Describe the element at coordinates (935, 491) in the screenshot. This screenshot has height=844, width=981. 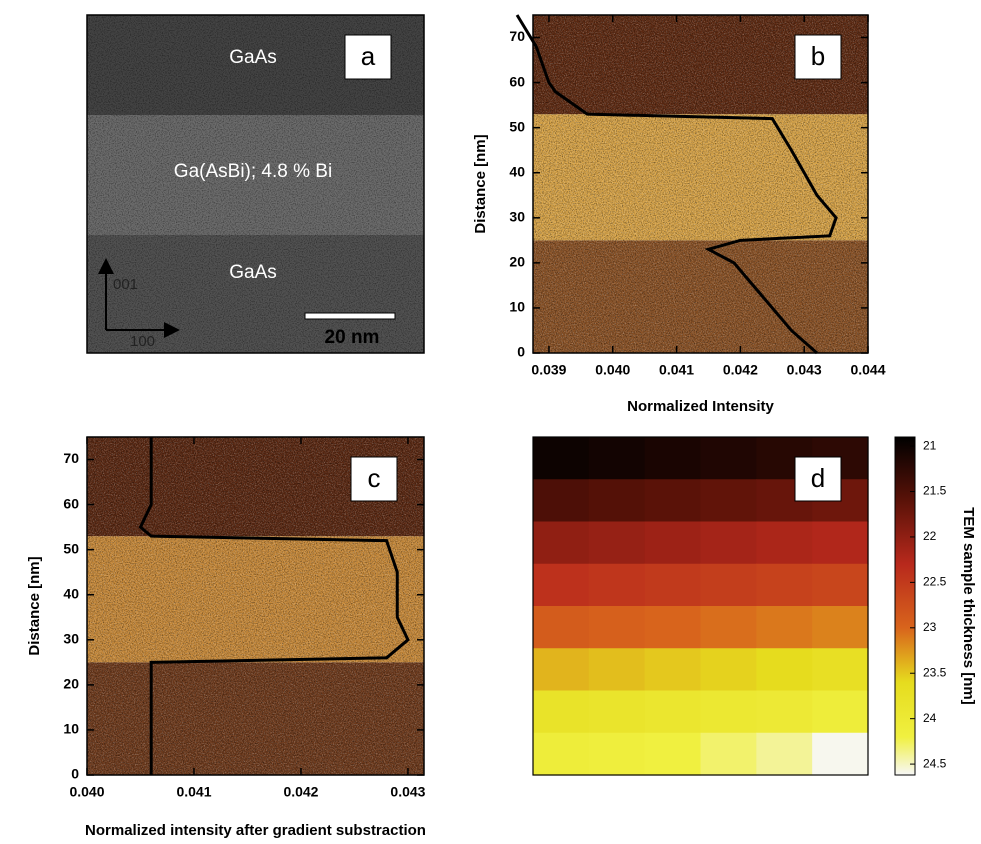
I see `colorbar-tick-label: 21.5` at that location.